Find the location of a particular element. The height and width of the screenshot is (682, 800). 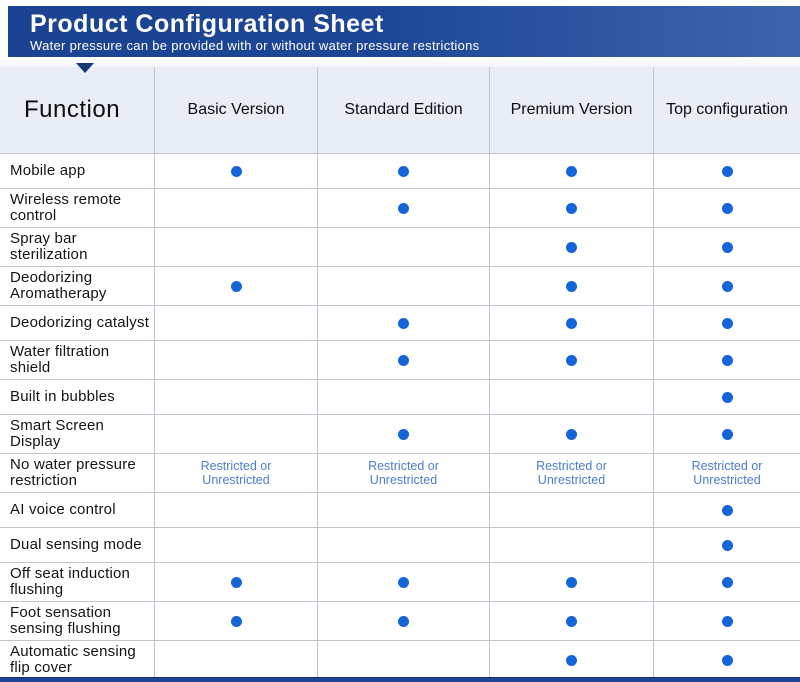

table-row: Deodorizing Aromatherapy is located at coordinates (400, 286).